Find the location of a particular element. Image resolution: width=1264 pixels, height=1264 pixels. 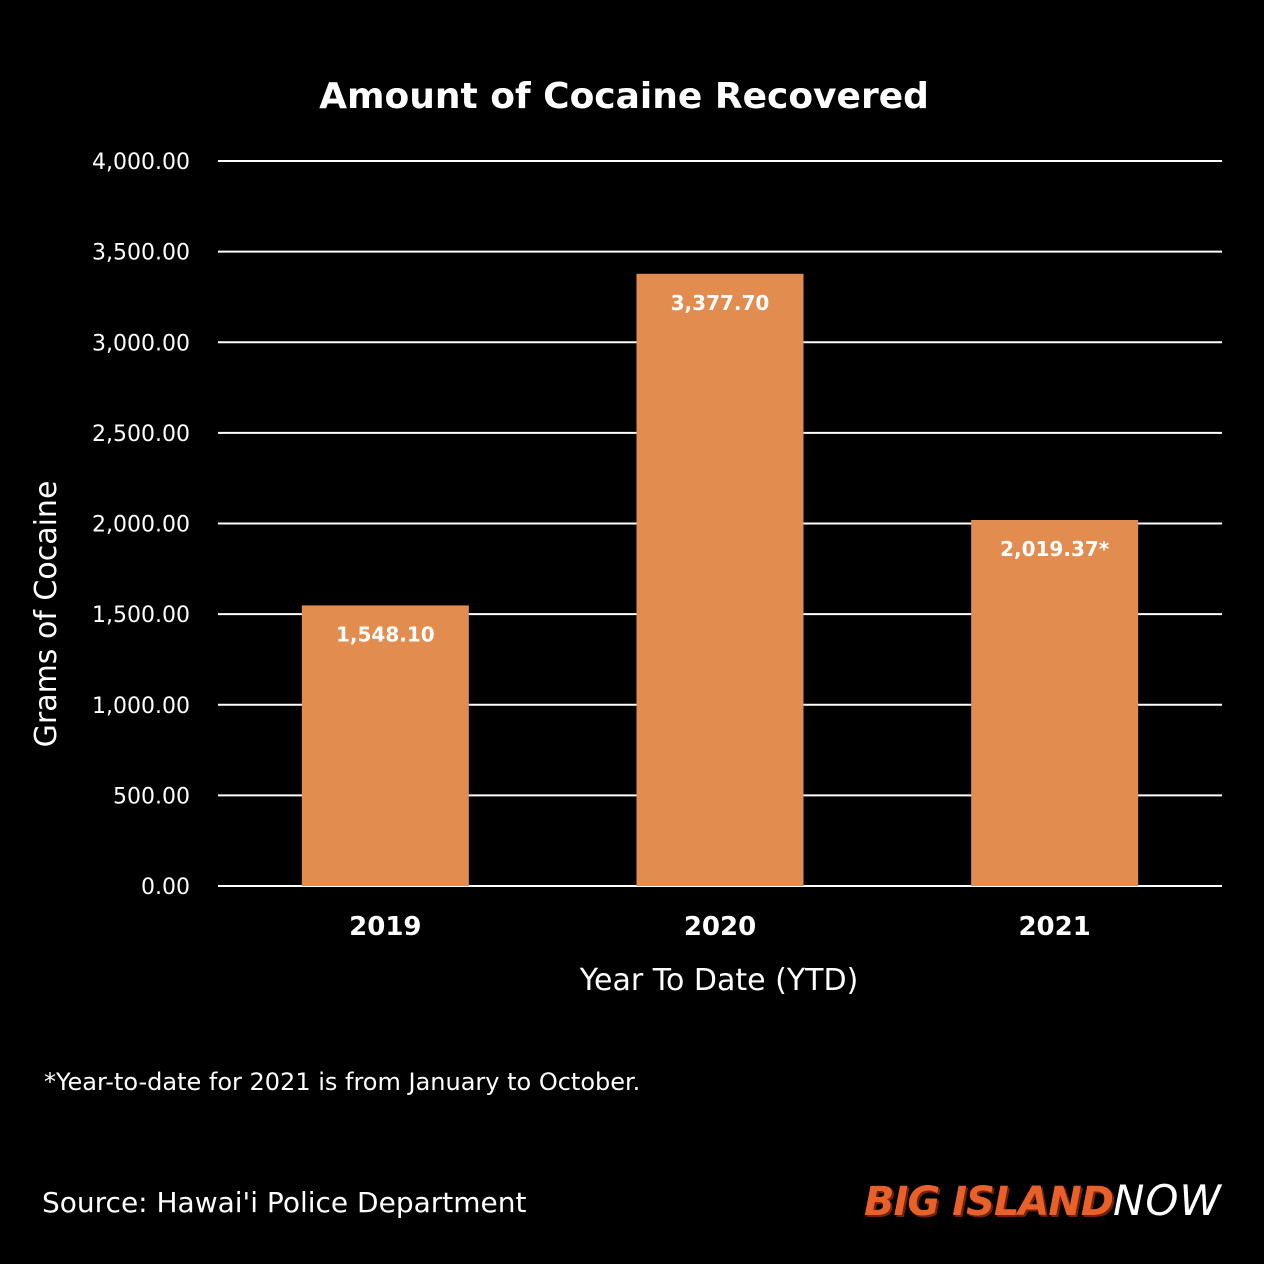

x-tick-label-2020: 2020 is located at coordinates (720, 927).